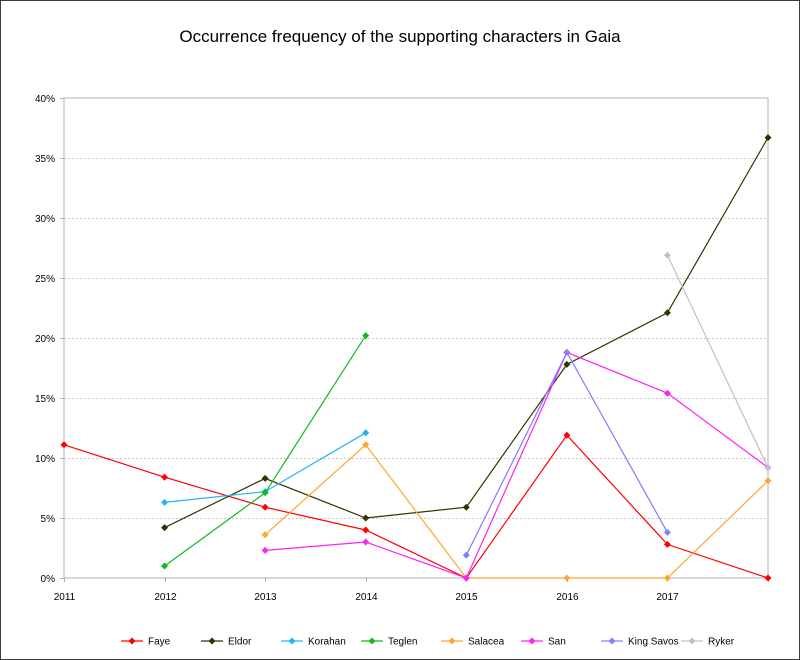 This screenshot has width=800, height=660. I want to click on series-line-salacea, so click(516, 511).